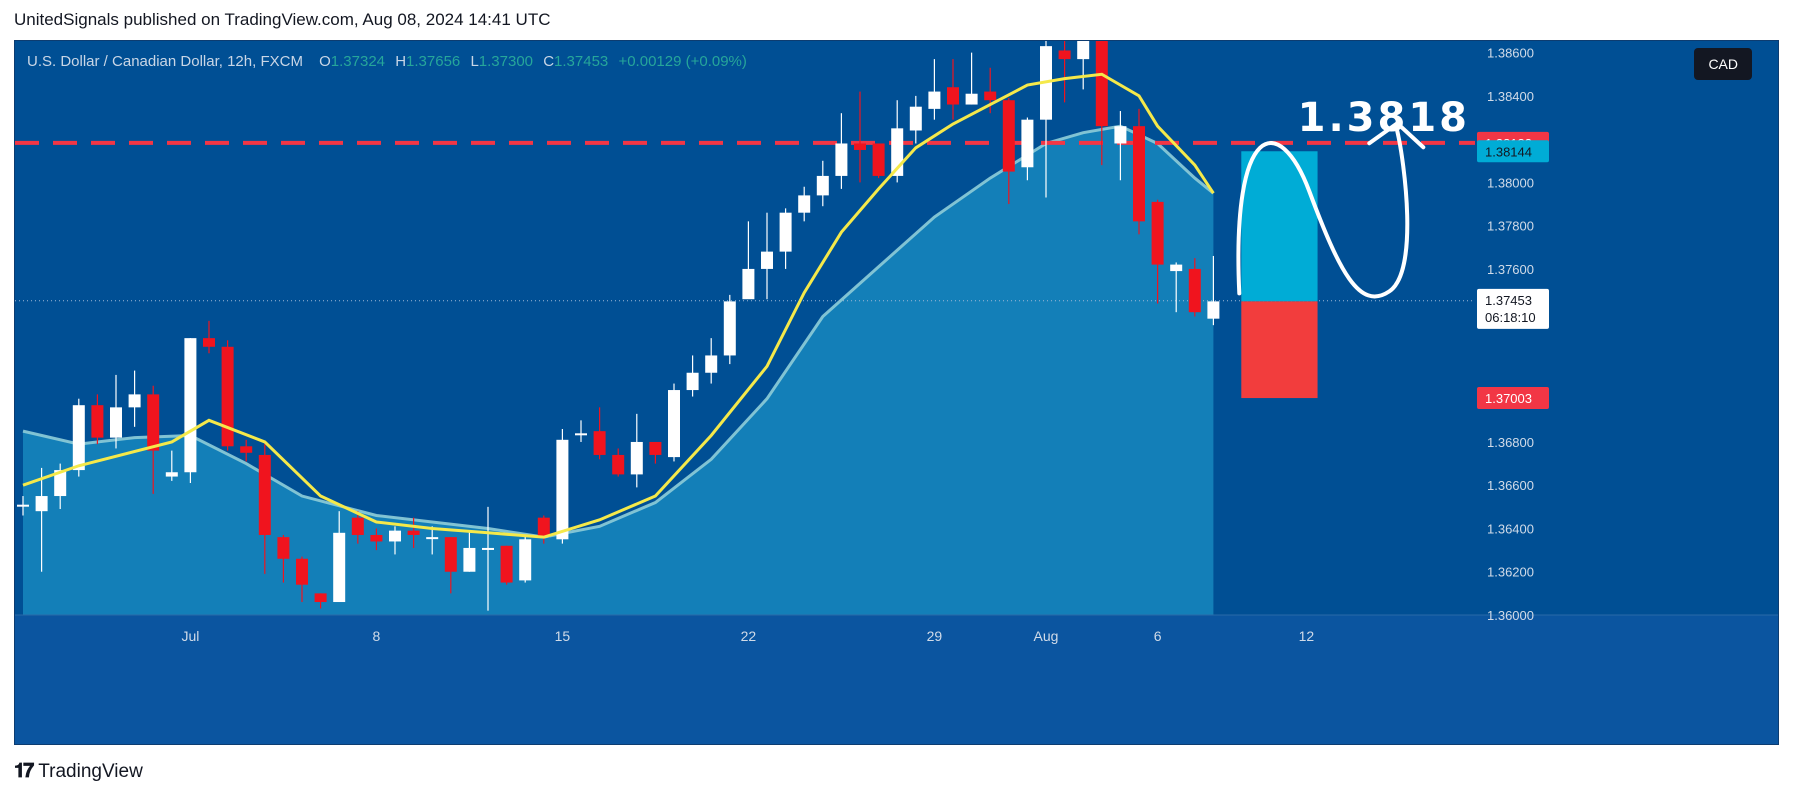 The height and width of the screenshot is (798, 1793). Describe the element at coordinates (581, 61) in the screenshot. I see `legend-close-value: 1.37453` at that location.